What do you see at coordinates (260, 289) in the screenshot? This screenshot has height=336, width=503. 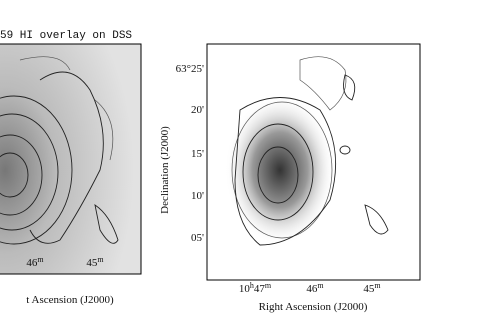 I see `tick-part: 47` at bounding box center [260, 289].